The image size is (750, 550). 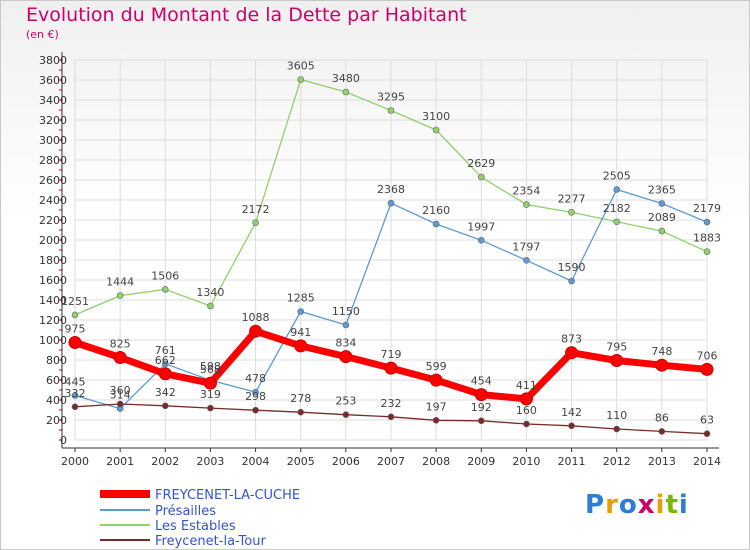 What do you see at coordinates (662, 217) in the screenshot?
I see `data-label-les-estables: 2089` at bounding box center [662, 217].